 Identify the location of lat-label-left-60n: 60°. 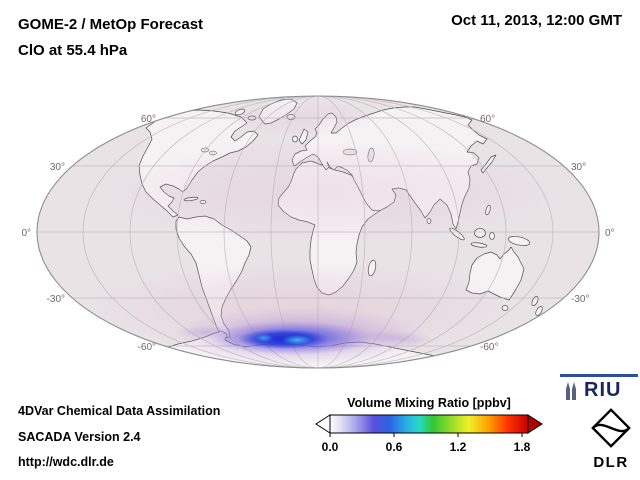
(148, 119).